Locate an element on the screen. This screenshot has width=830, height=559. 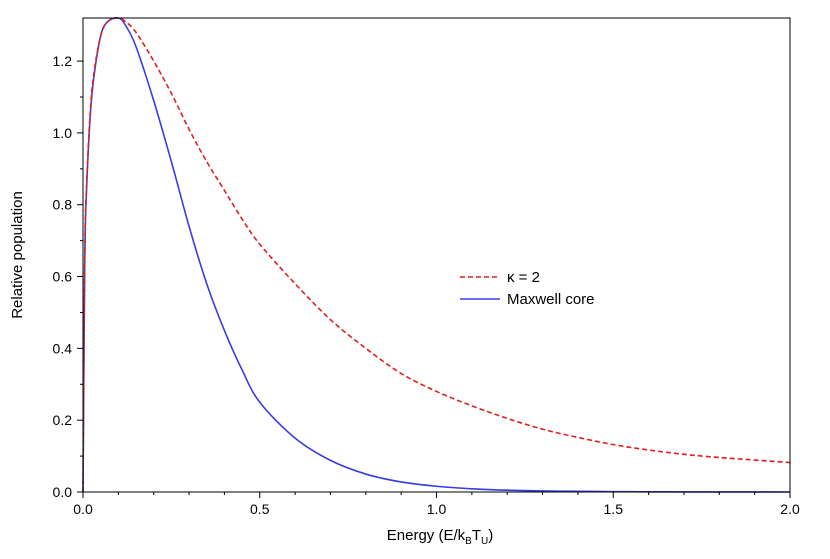
legend: κ = 2 Maxwell core is located at coordinates (527, 288).